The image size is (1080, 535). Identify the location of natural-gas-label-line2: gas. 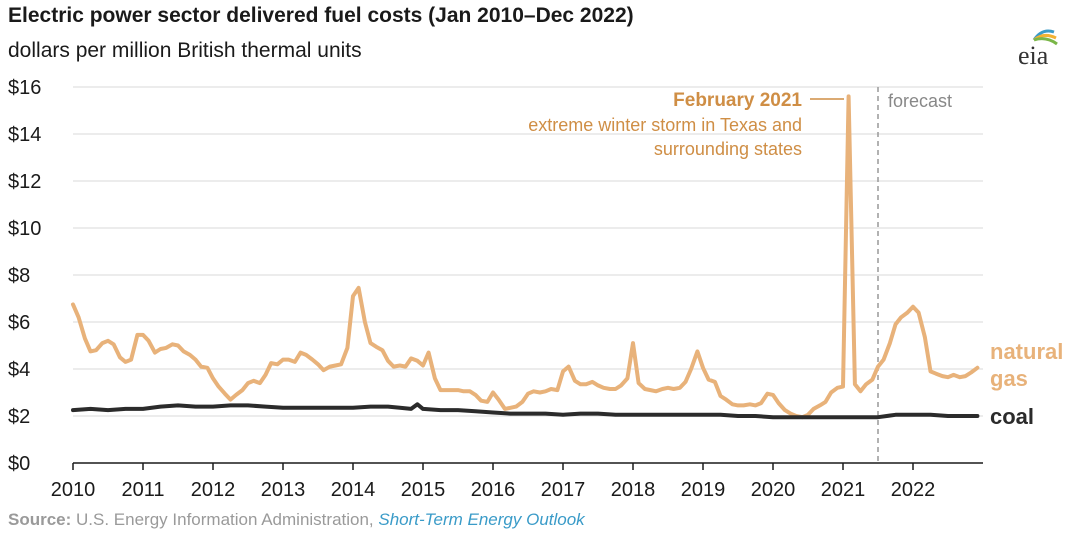
(1009, 378).